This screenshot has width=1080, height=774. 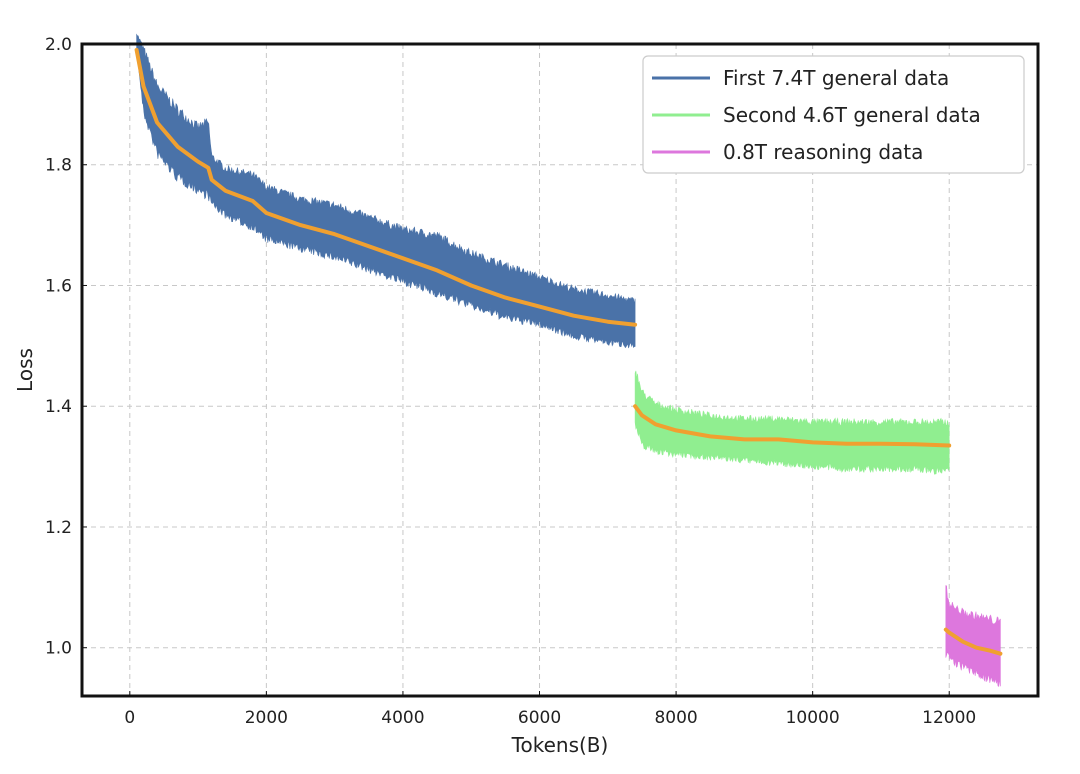 What do you see at coordinates (58, 407) in the screenshot?
I see `y-tick-label: 1.4` at bounding box center [58, 407].